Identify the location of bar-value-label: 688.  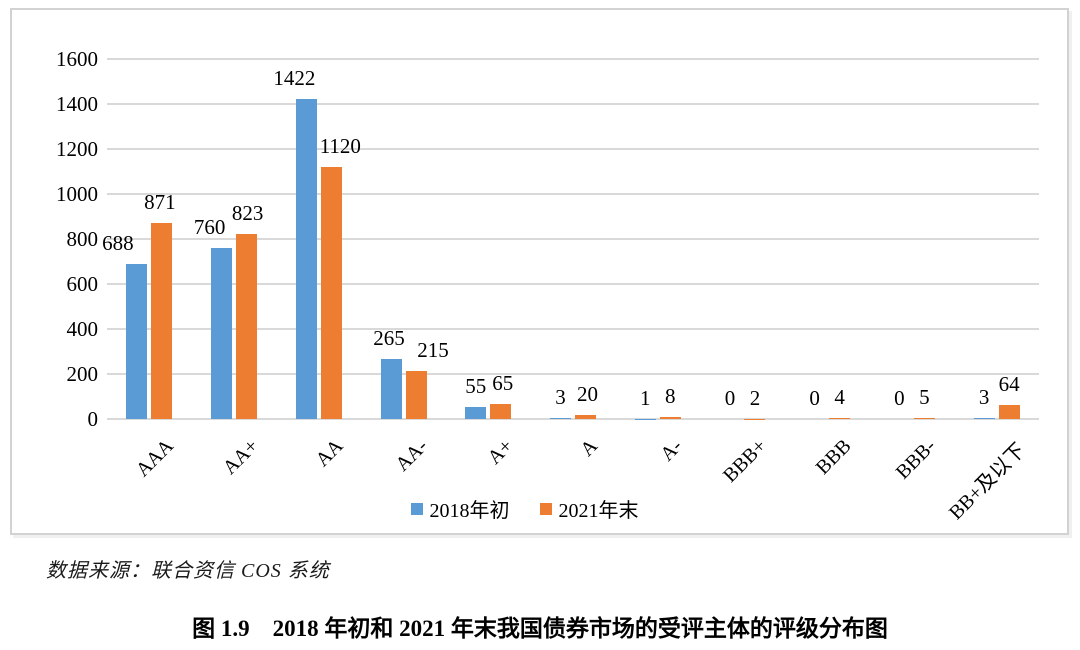
(118, 243).